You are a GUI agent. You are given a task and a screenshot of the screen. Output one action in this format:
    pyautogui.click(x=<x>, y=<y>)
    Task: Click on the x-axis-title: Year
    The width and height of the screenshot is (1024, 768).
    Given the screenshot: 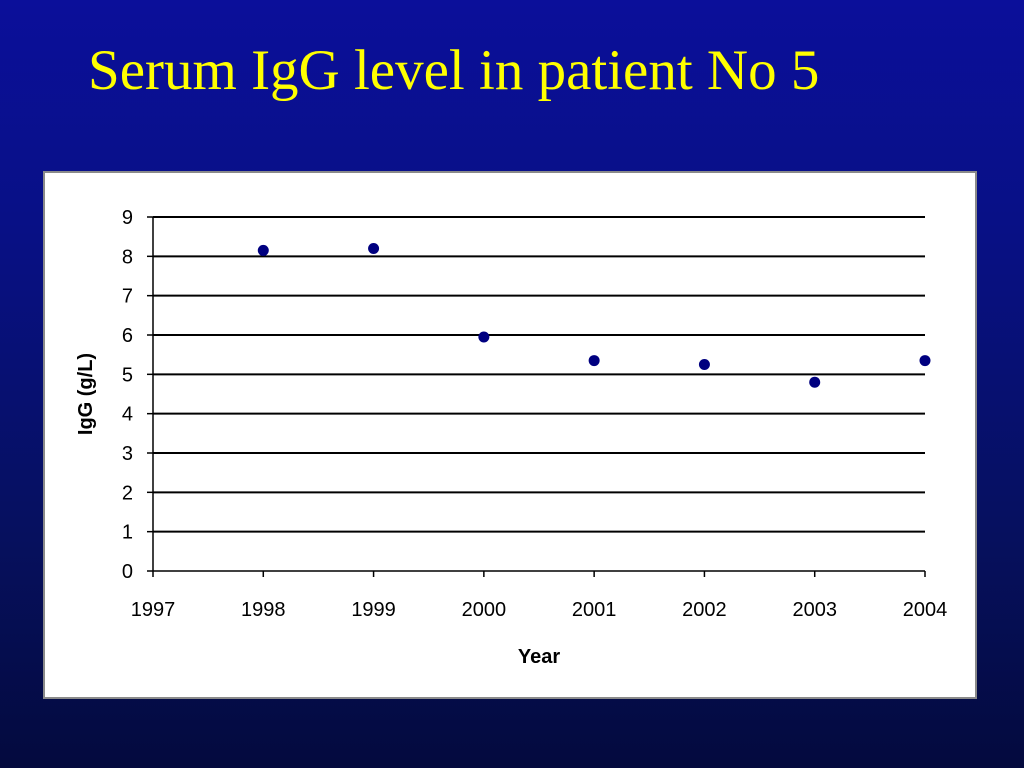 What is the action you would take?
    pyautogui.click(x=539, y=657)
    